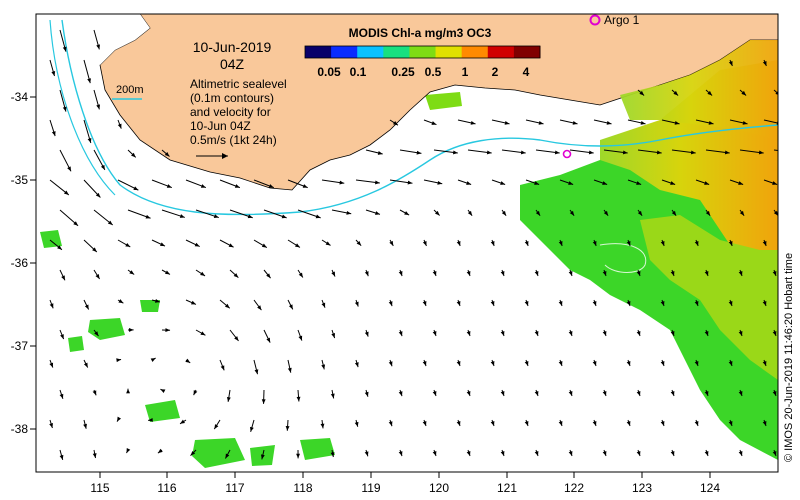 The width and height of the screenshot is (800, 500). I want to click on legend-line-1: Altimetric sealevel, so click(238, 84).